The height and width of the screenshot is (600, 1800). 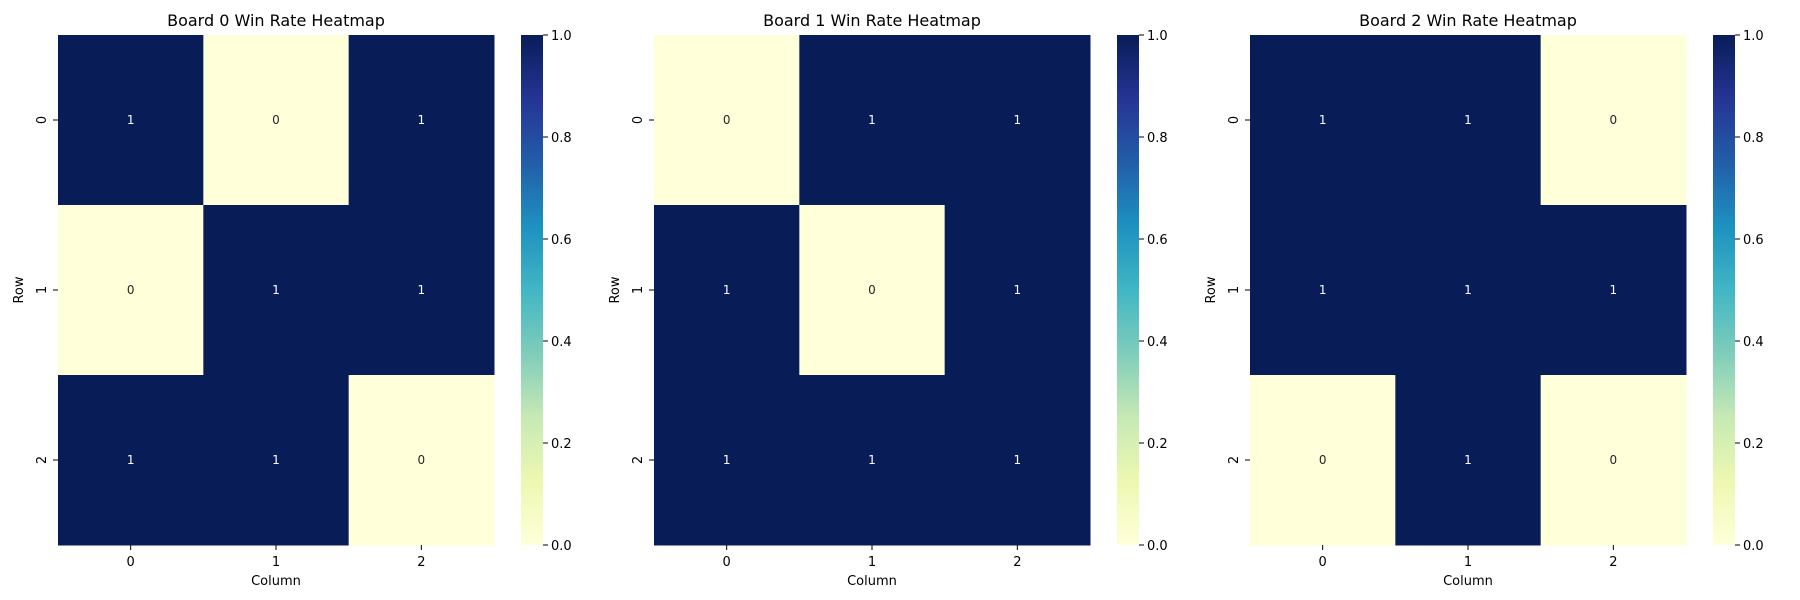 What do you see at coordinates (276, 20) in the screenshot?
I see `chart-title: Board 0 Win Rate Heatmap` at bounding box center [276, 20].